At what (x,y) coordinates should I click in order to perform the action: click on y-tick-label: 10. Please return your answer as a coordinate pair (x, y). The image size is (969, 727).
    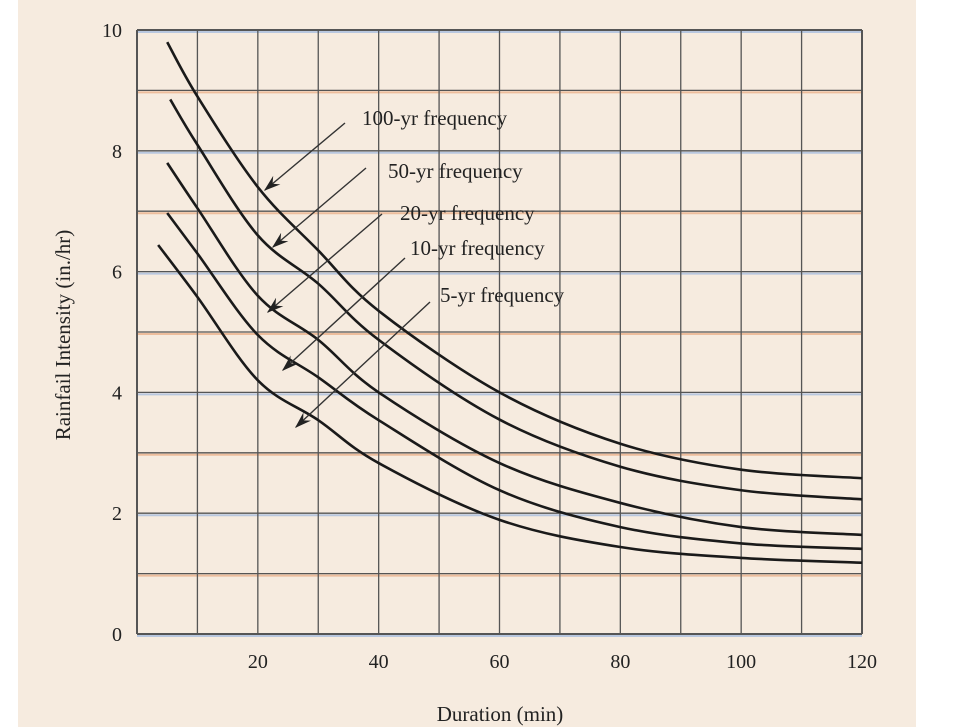
    Looking at the image, I should click on (112, 31).